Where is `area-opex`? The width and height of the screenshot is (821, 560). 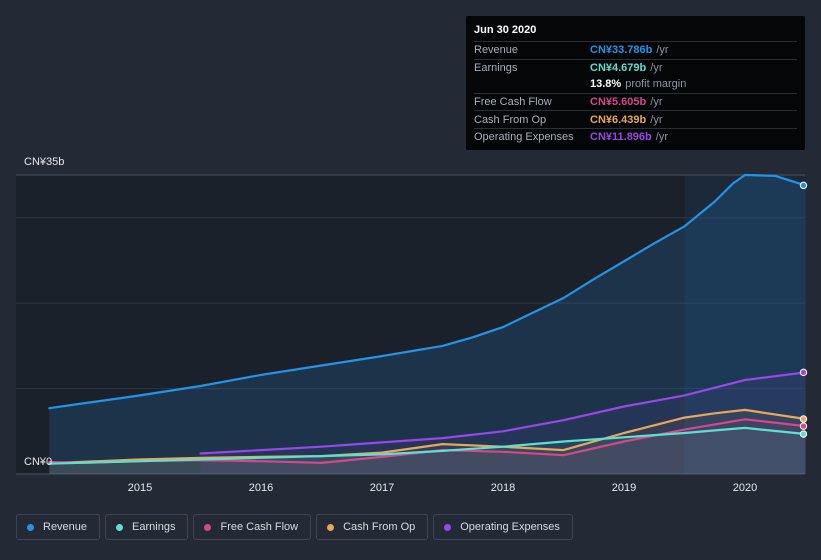
area-opex is located at coordinates (503, 423).